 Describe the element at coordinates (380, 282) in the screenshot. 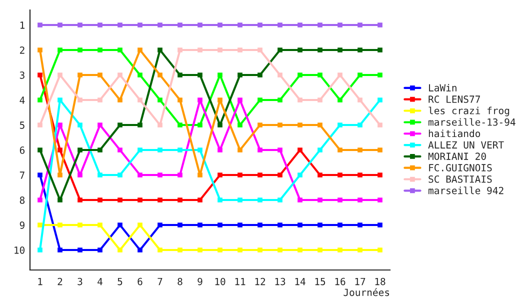

I see `x-tick-label: 18` at that location.